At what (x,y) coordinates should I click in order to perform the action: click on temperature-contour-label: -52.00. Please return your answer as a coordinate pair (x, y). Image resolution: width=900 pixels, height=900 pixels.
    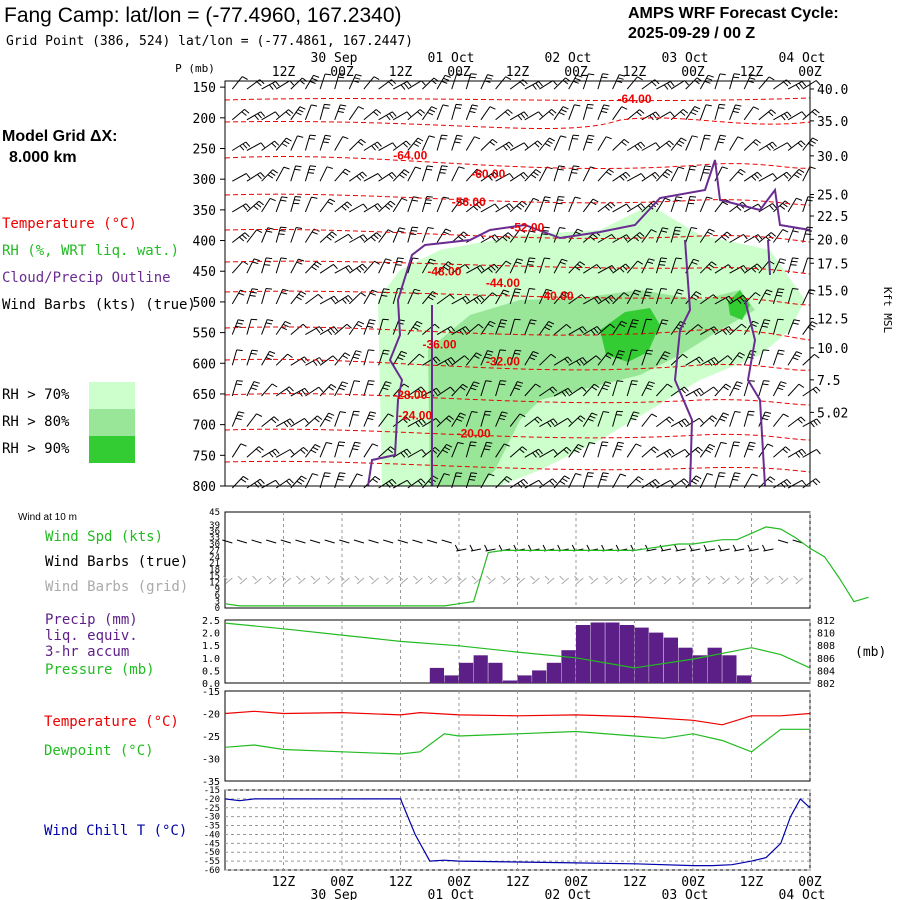
    Looking at the image, I should click on (527, 227).